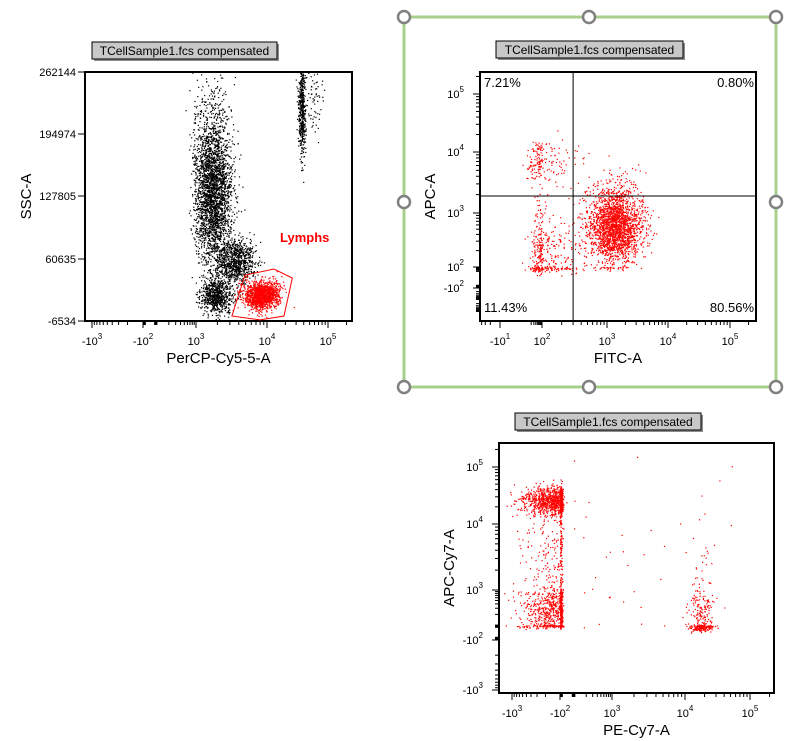  Describe the element at coordinates (776, 387) in the screenshot. I see `resize-handle-se` at that location.